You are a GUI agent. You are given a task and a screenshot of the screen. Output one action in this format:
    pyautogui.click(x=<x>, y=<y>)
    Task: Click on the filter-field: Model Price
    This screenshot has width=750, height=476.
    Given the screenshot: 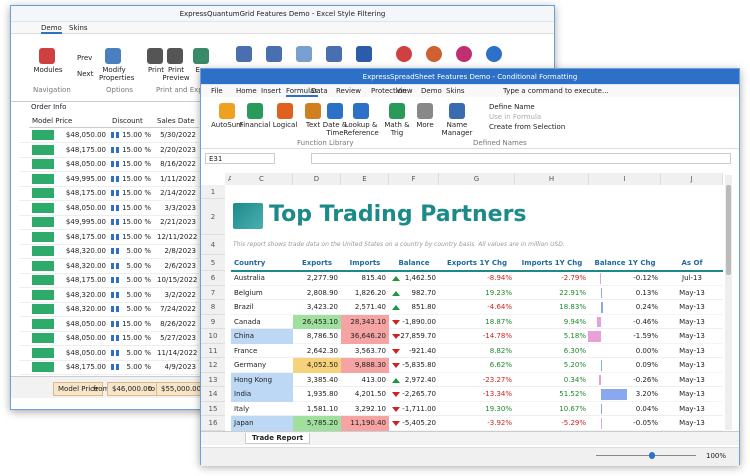 What is the action you would take?
    pyautogui.click(x=78, y=389)
    